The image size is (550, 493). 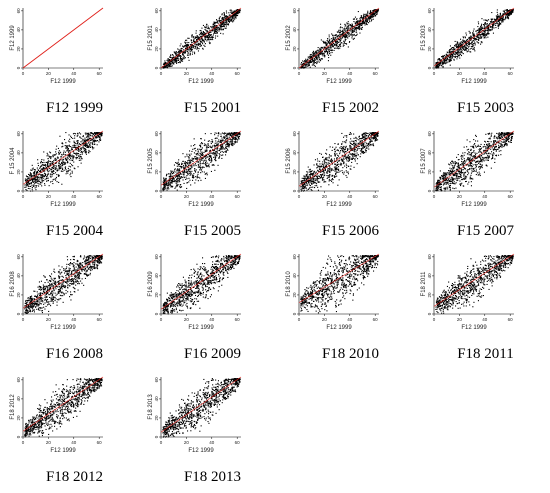 What do you see at coordinates (294, 49) in the screenshot?
I see `y-tick-label: 20` at bounding box center [294, 49].